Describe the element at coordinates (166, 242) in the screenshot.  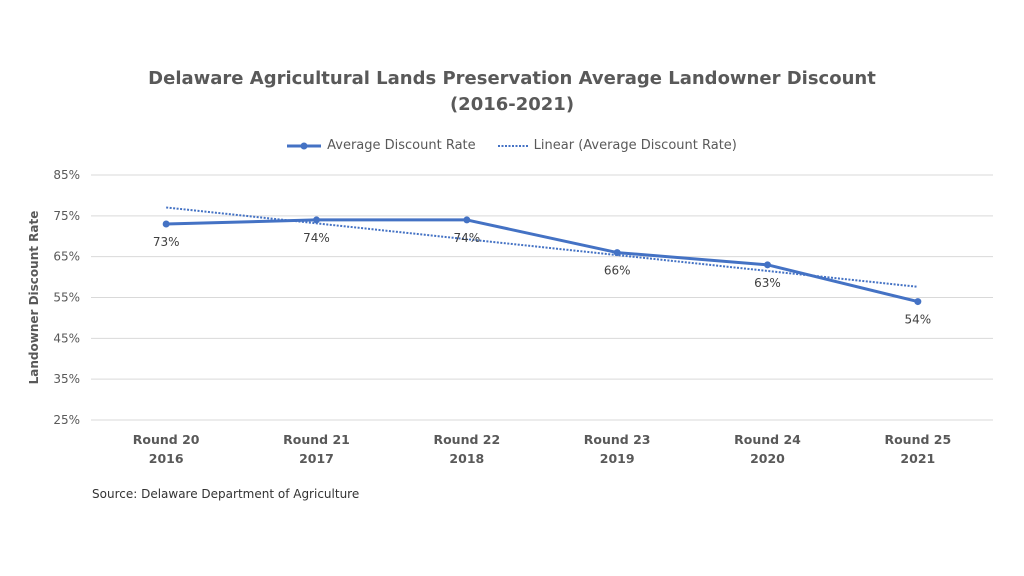
I see `data-label: 73%` at that location.